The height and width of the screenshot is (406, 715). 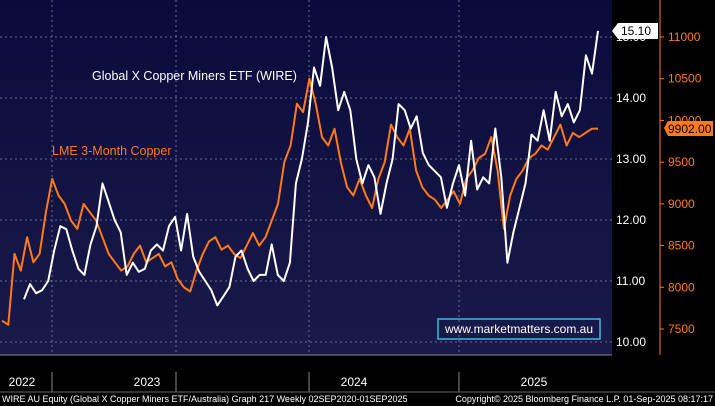 I want to click on wire-last-value-tag: 15.10, so click(x=635, y=31).